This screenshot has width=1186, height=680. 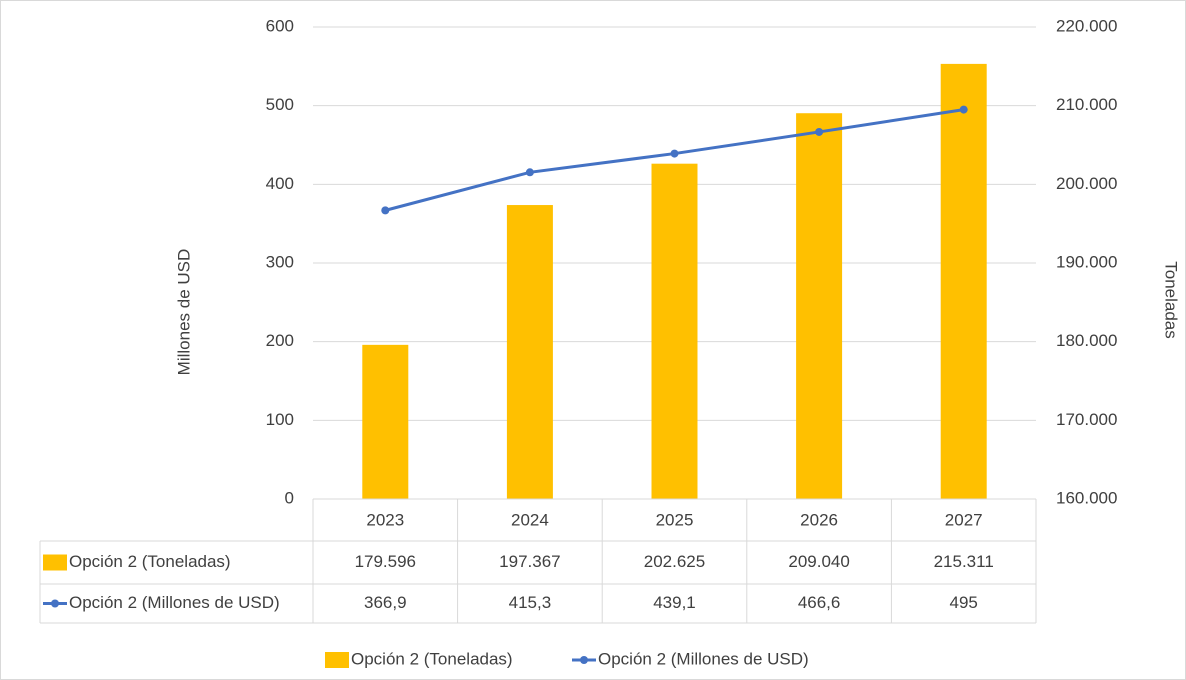 I want to click on y2-tick-label: 160.000, so click(x=1086, y=497).